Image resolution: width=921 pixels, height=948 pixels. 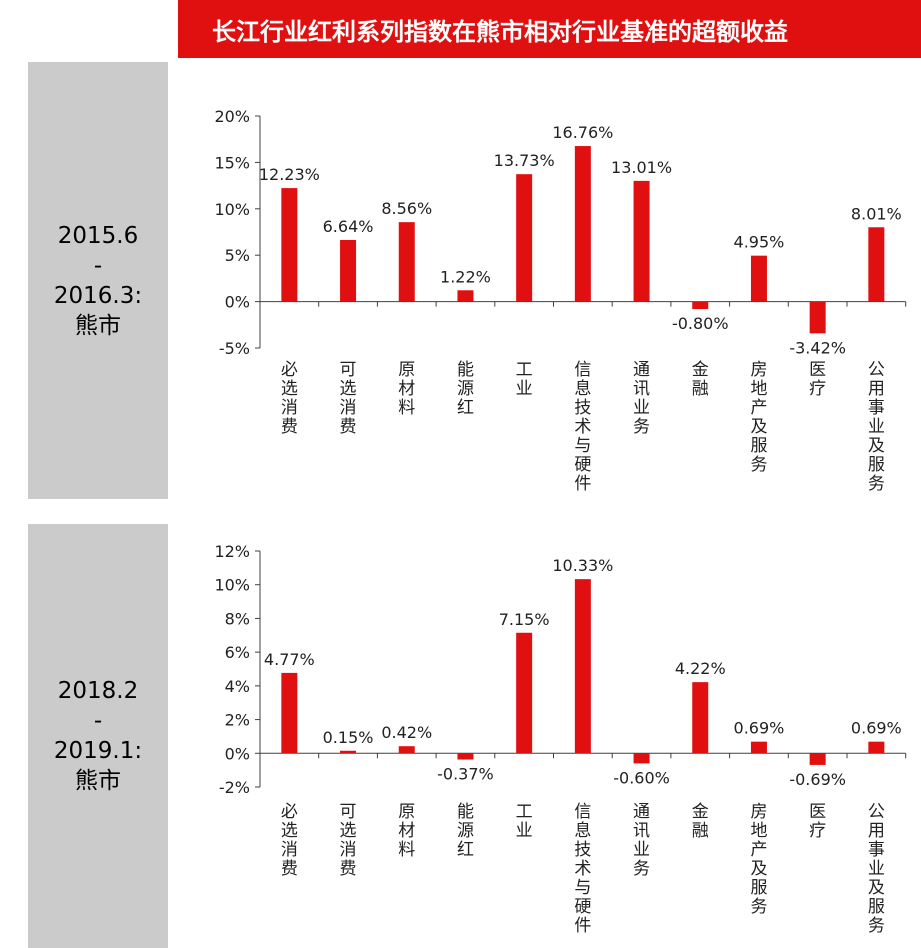 What do you see at coordinates (234, 348) in the screenshot?
I see `y-tick-label: -5%` at bounding box center [234, 348].